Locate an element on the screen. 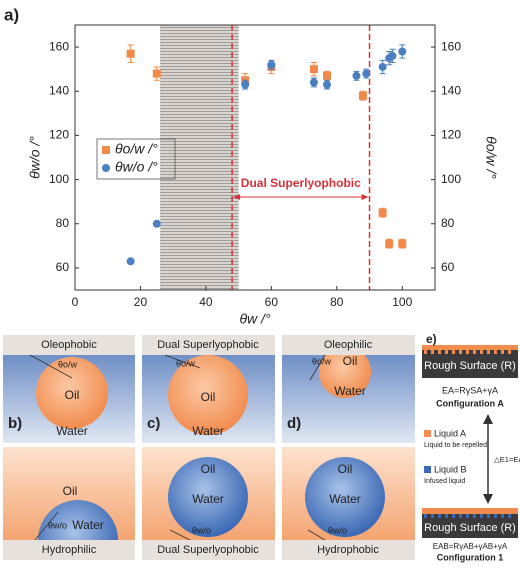  y2-tick-label: 80 is located at coordinates (448, 223).